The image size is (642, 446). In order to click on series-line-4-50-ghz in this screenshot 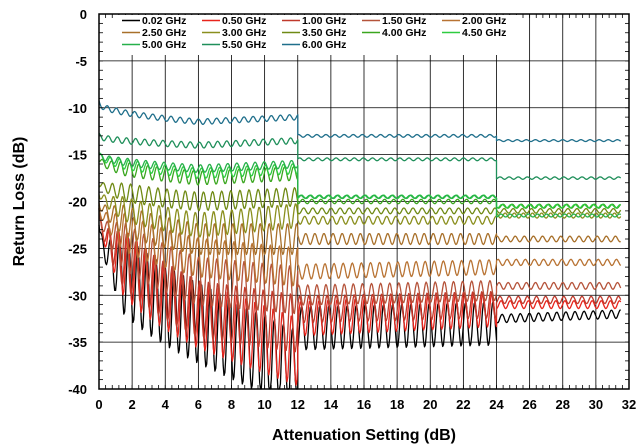, I will do `click(359, 181)`.